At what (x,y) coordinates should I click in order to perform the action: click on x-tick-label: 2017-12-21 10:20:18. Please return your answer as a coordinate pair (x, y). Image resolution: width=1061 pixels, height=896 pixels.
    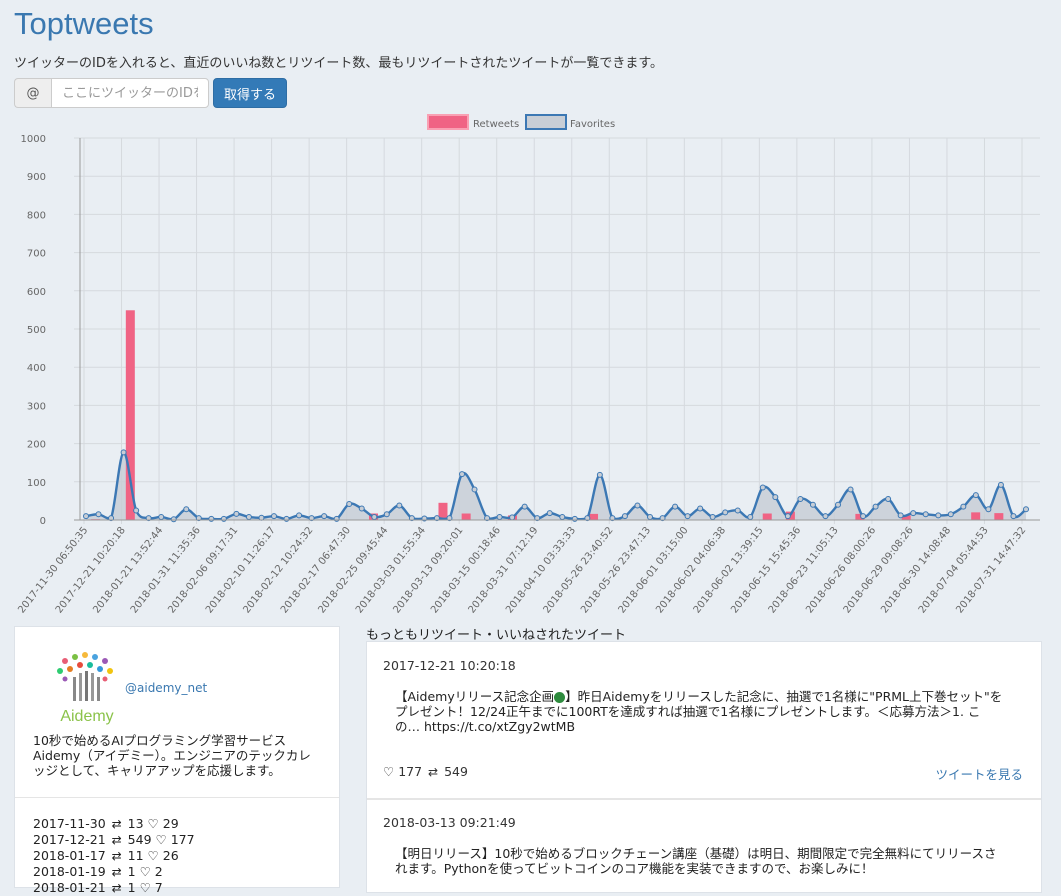
    Looking at the image, I should click on (91, 570).